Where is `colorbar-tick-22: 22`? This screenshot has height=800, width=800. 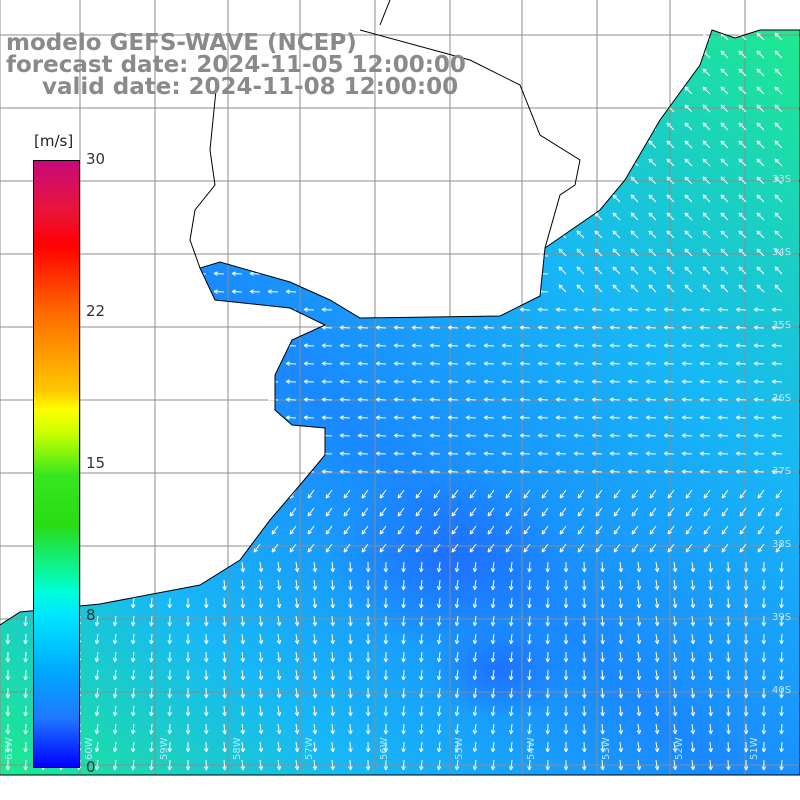
colorbar-tick-22: 22 is located at coordinates (96, 311).